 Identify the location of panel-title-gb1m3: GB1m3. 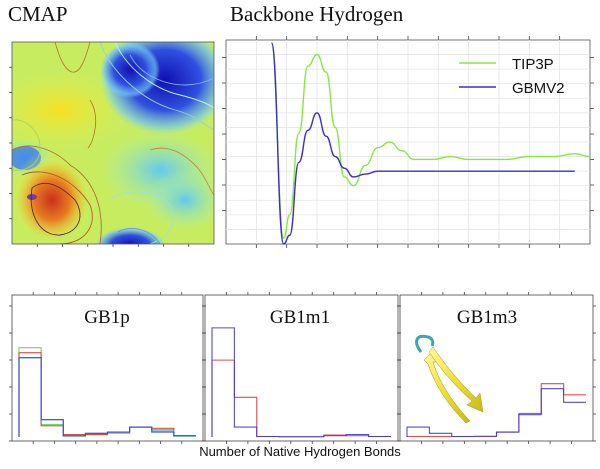
(487, 317).